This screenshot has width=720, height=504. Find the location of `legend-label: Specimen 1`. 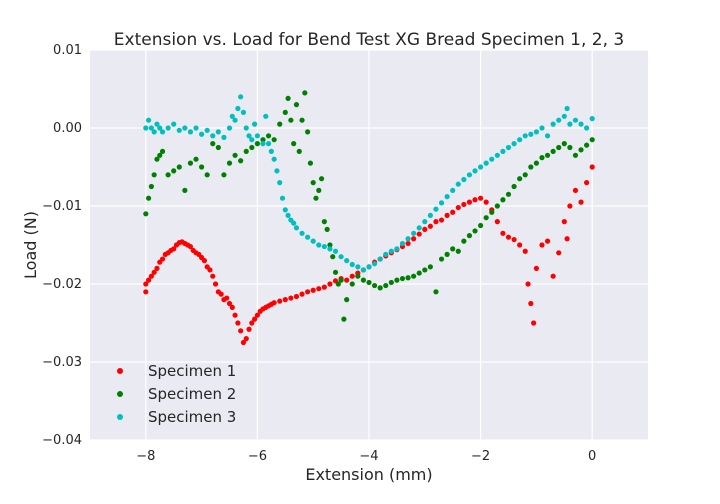

legend-label: Specimen 1 is located at coordinates (192, 371).